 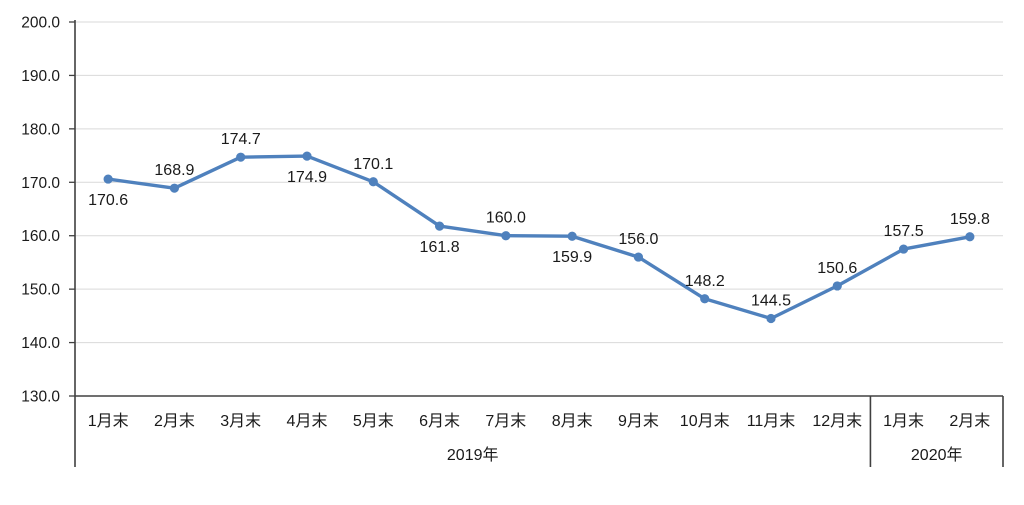 I want to click on data-point-label: 170.6, so click(x=108, y=200).